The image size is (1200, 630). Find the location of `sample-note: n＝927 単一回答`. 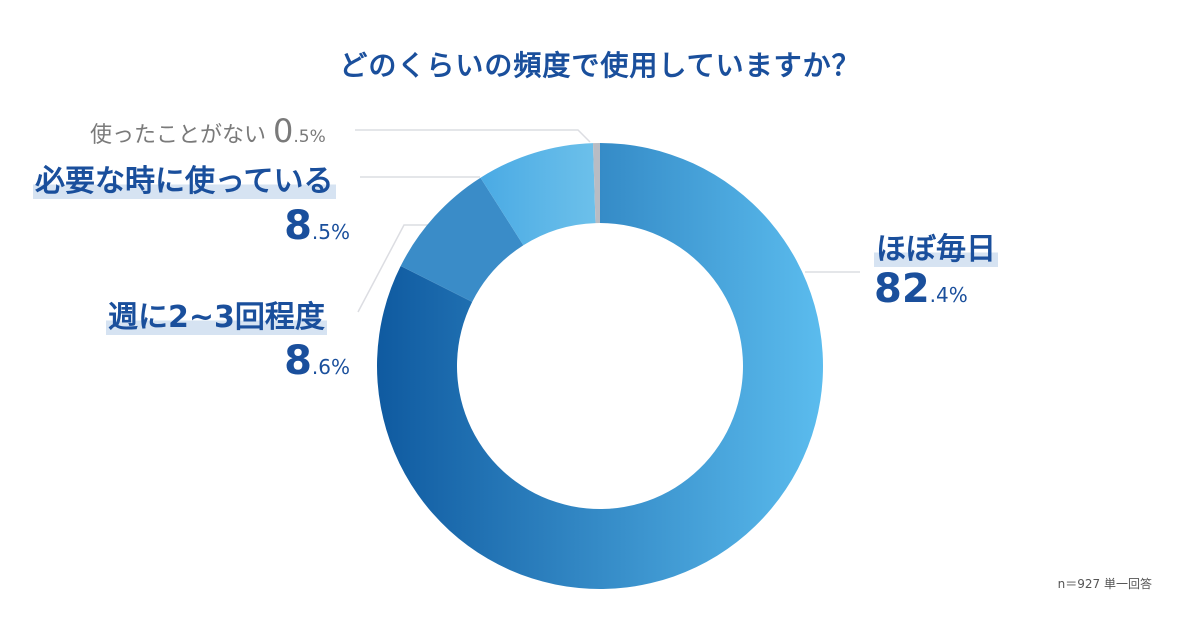

sample-note: n＝927 単一回答 is located at coordinates (1104, 584).